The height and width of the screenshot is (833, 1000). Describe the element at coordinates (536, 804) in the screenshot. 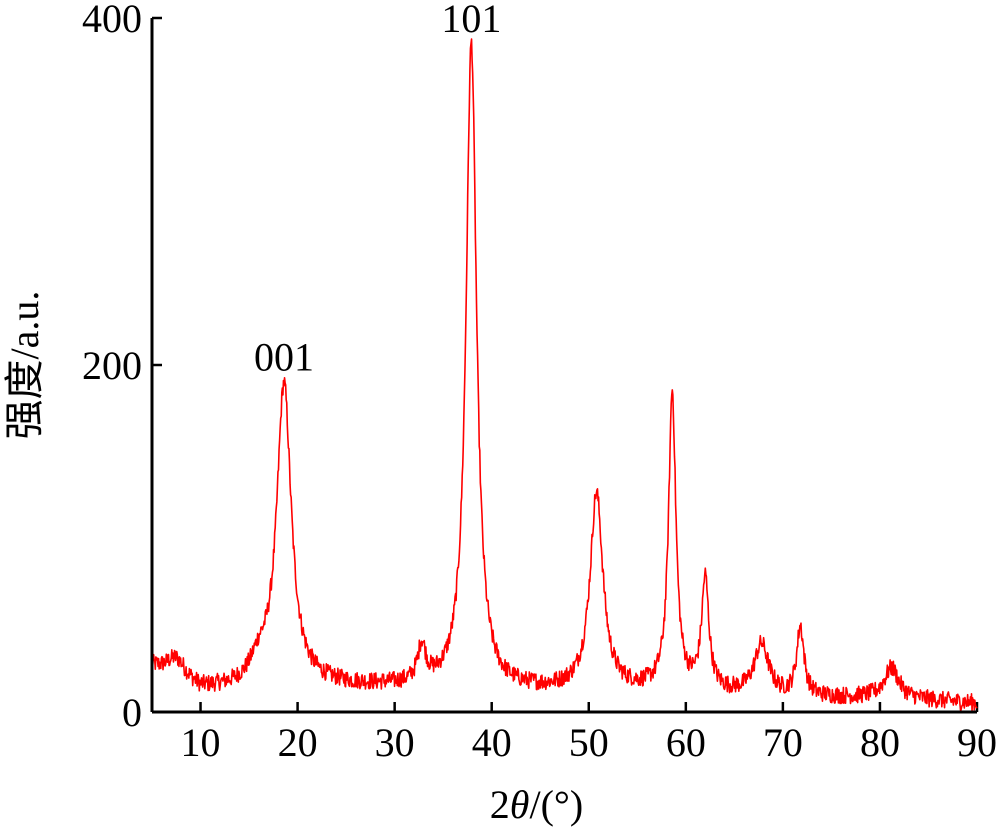

I see `x-axis-title: 2θ/(°)` at that location.